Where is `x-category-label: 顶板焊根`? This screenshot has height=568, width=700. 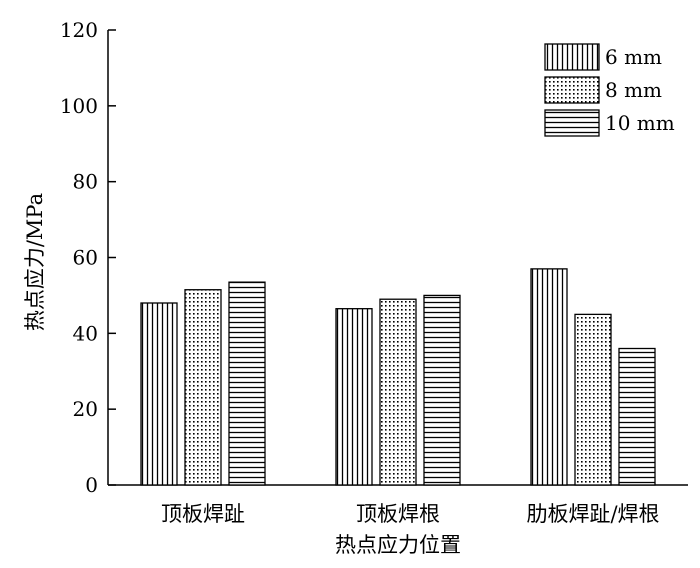
x-category-label: 顶板焊根 is located at coordinates (398, 514).